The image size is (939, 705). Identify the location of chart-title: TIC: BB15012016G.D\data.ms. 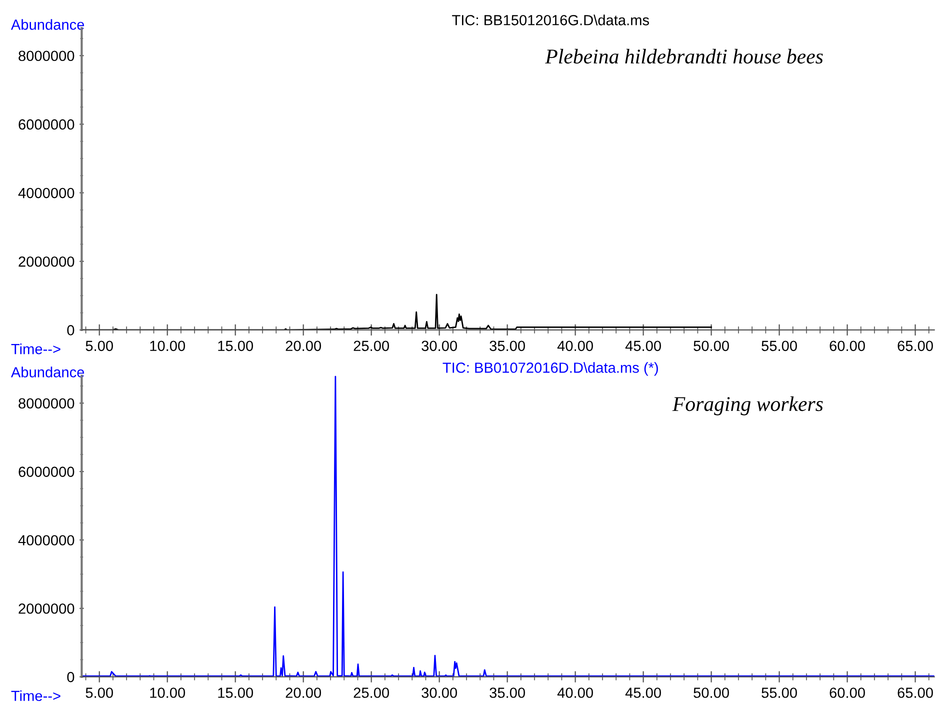
(550, 20).